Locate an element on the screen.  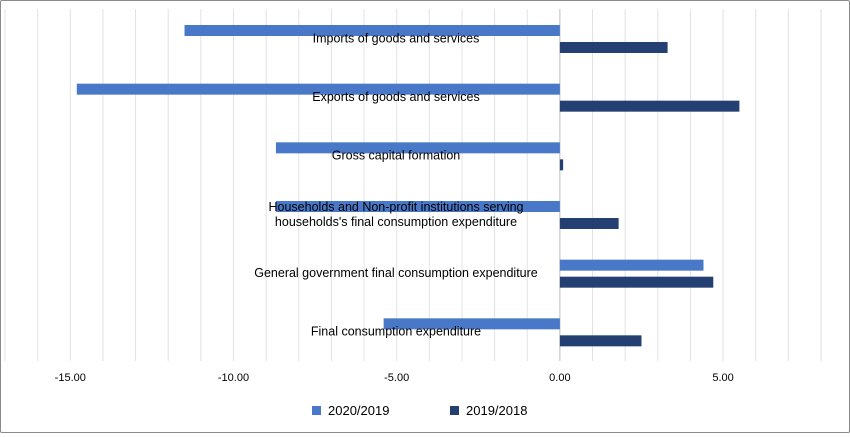
legend-label-2: 2019/2018 is located at coordinates (496, 410).